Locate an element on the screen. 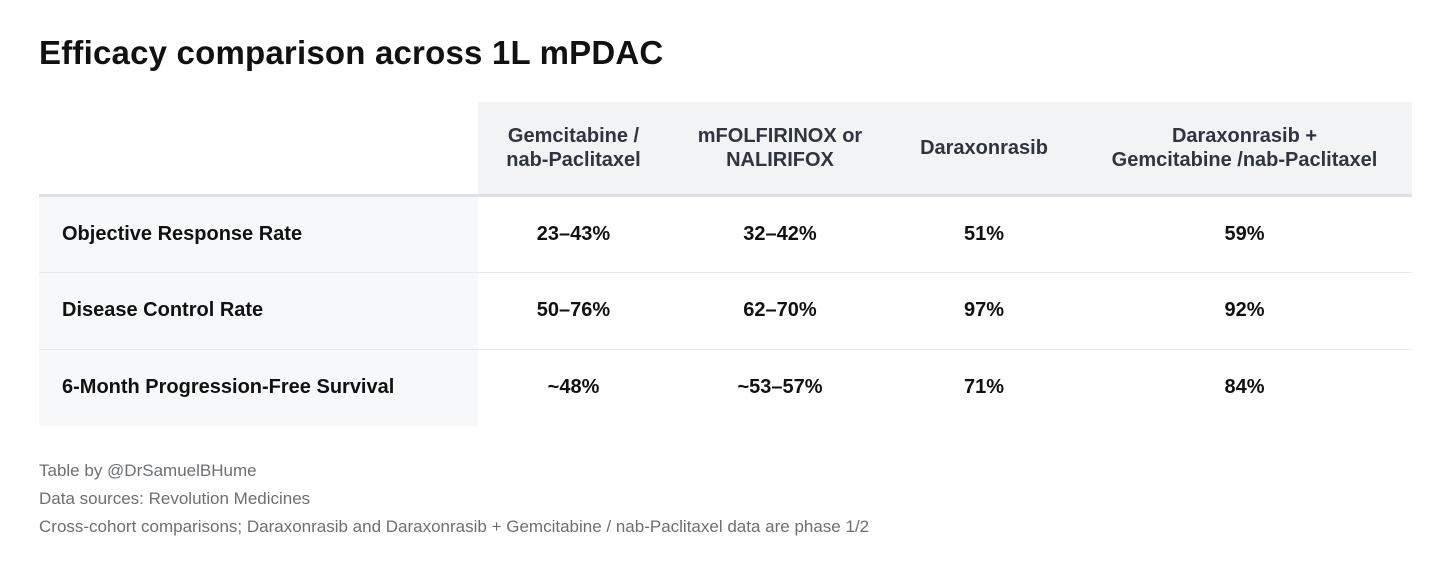 The height and width of the screenshot is (579, 1456). table-cell: ~48% is located at coordinates (573, 387).